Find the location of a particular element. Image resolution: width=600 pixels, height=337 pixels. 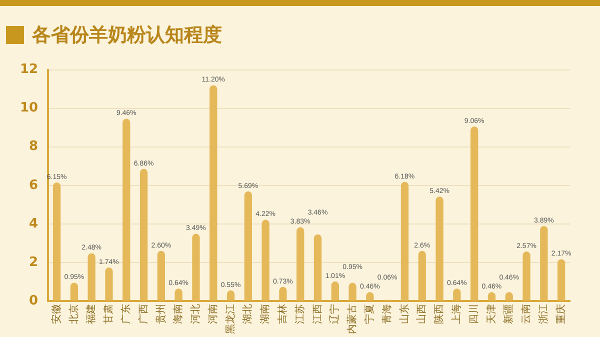

x-tick-label: 河北 is located at coordinates (196, 314).